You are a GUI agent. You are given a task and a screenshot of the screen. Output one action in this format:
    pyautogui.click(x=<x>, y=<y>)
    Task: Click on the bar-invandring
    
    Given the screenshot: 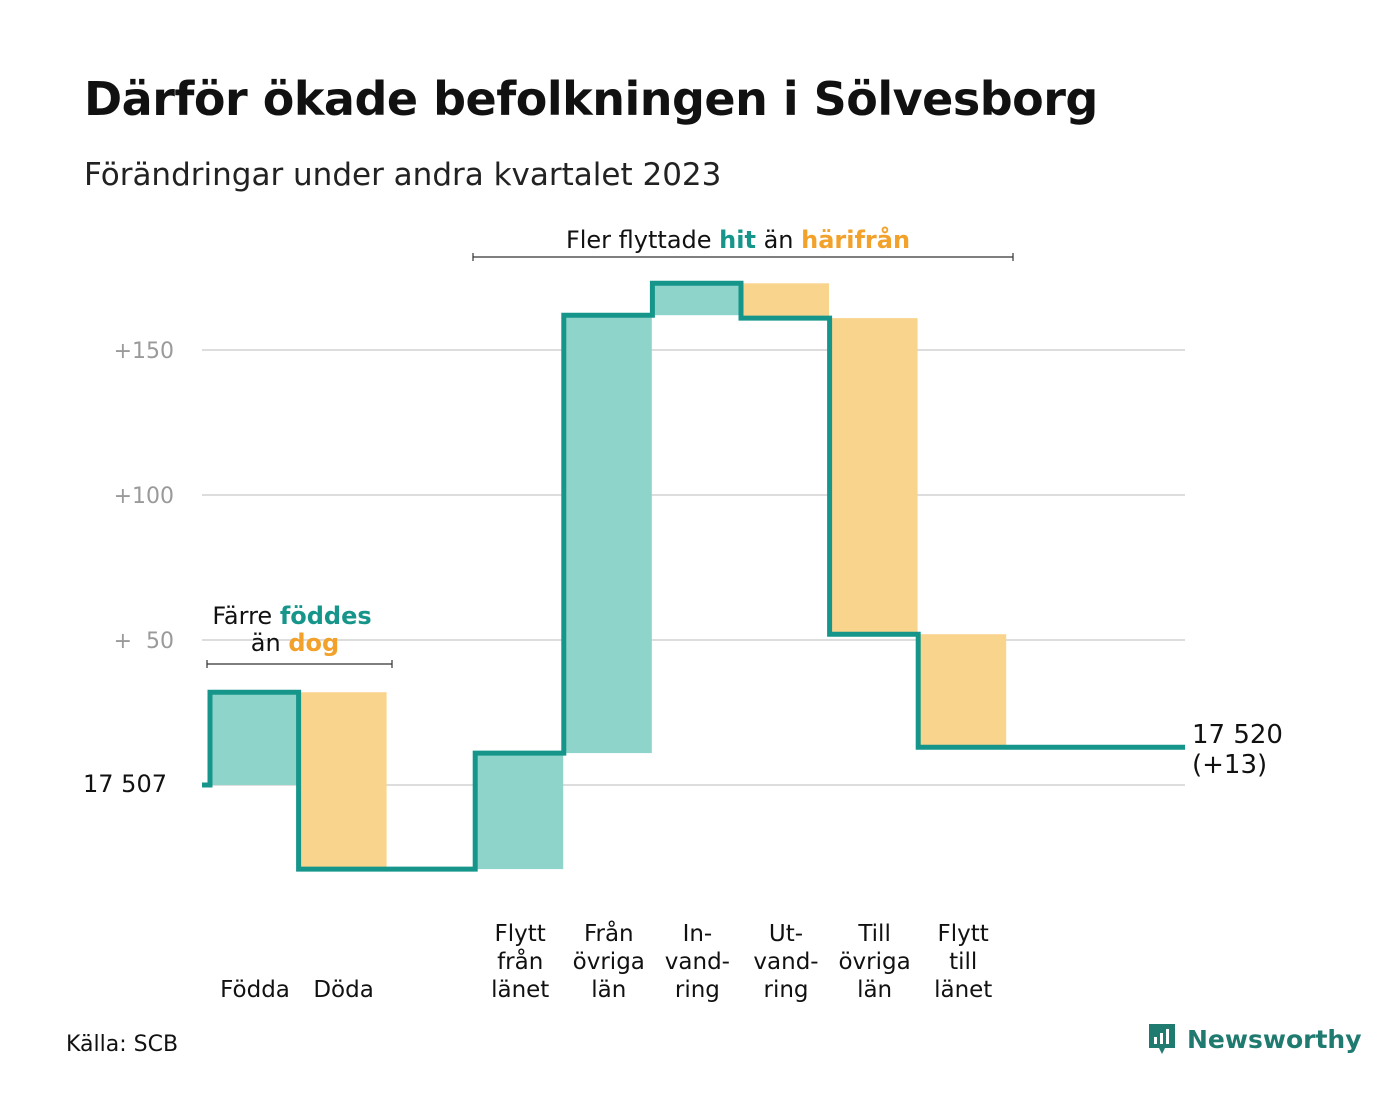 What is the action you would take?
    pyautogui.click(x=696, y=299)
    